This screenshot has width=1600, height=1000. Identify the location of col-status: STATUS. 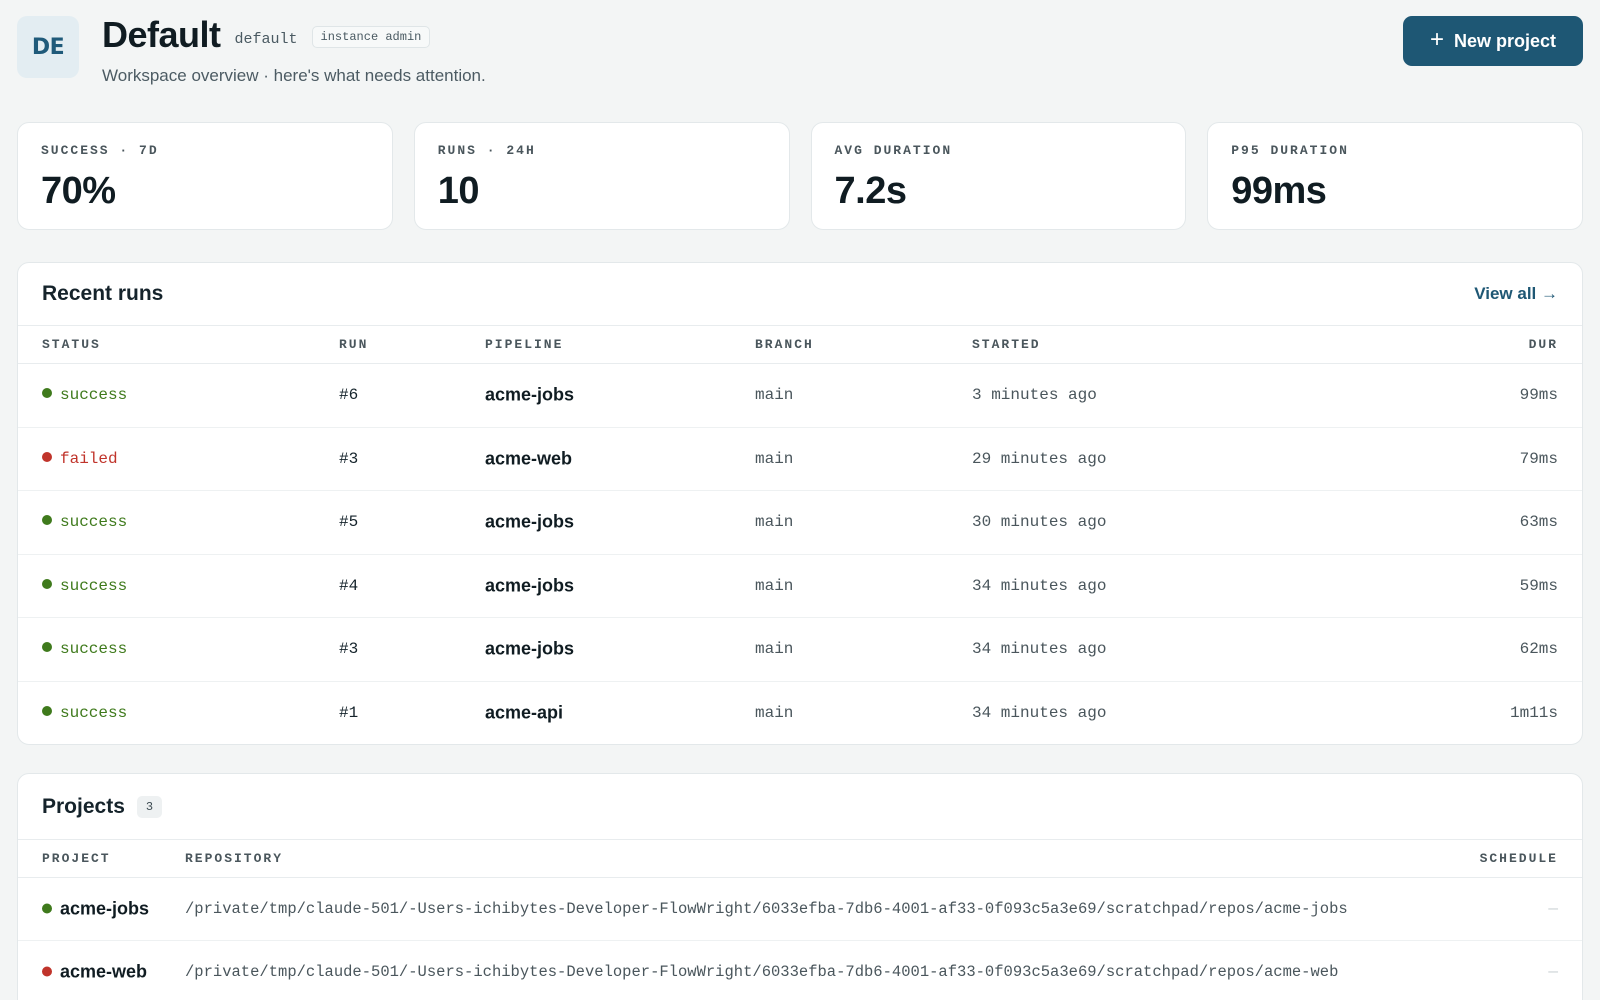
(71, 344).